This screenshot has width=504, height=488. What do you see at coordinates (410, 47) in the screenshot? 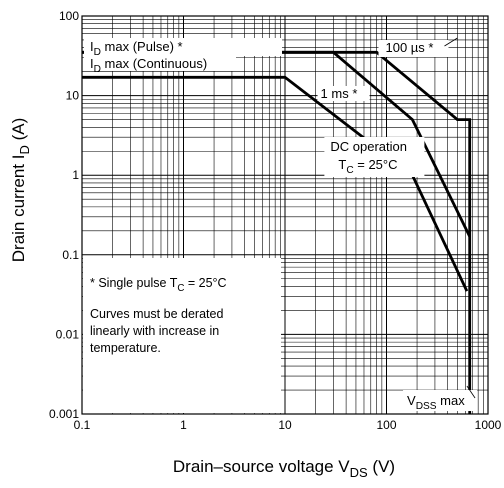
I see `label-100us: 100 µs *` at bounding box center [410, 47].